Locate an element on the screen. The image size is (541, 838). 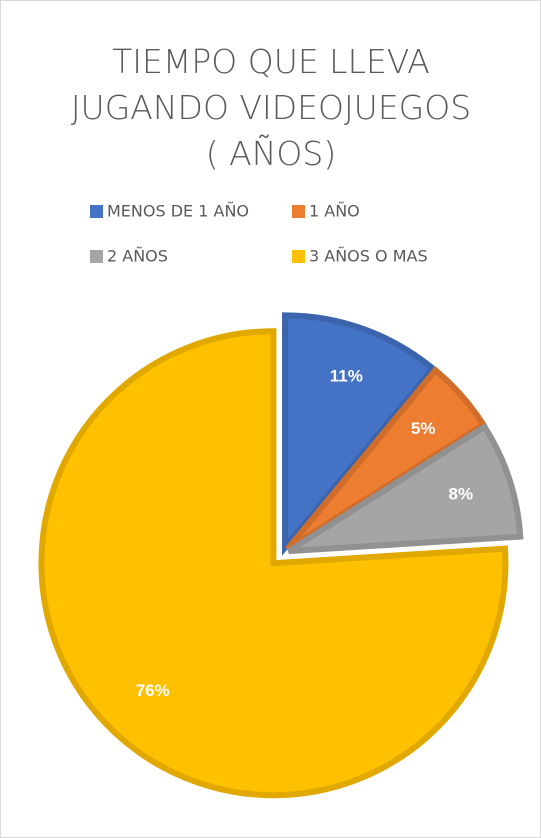
data-label: 8% is located at coordinates (461, 494).